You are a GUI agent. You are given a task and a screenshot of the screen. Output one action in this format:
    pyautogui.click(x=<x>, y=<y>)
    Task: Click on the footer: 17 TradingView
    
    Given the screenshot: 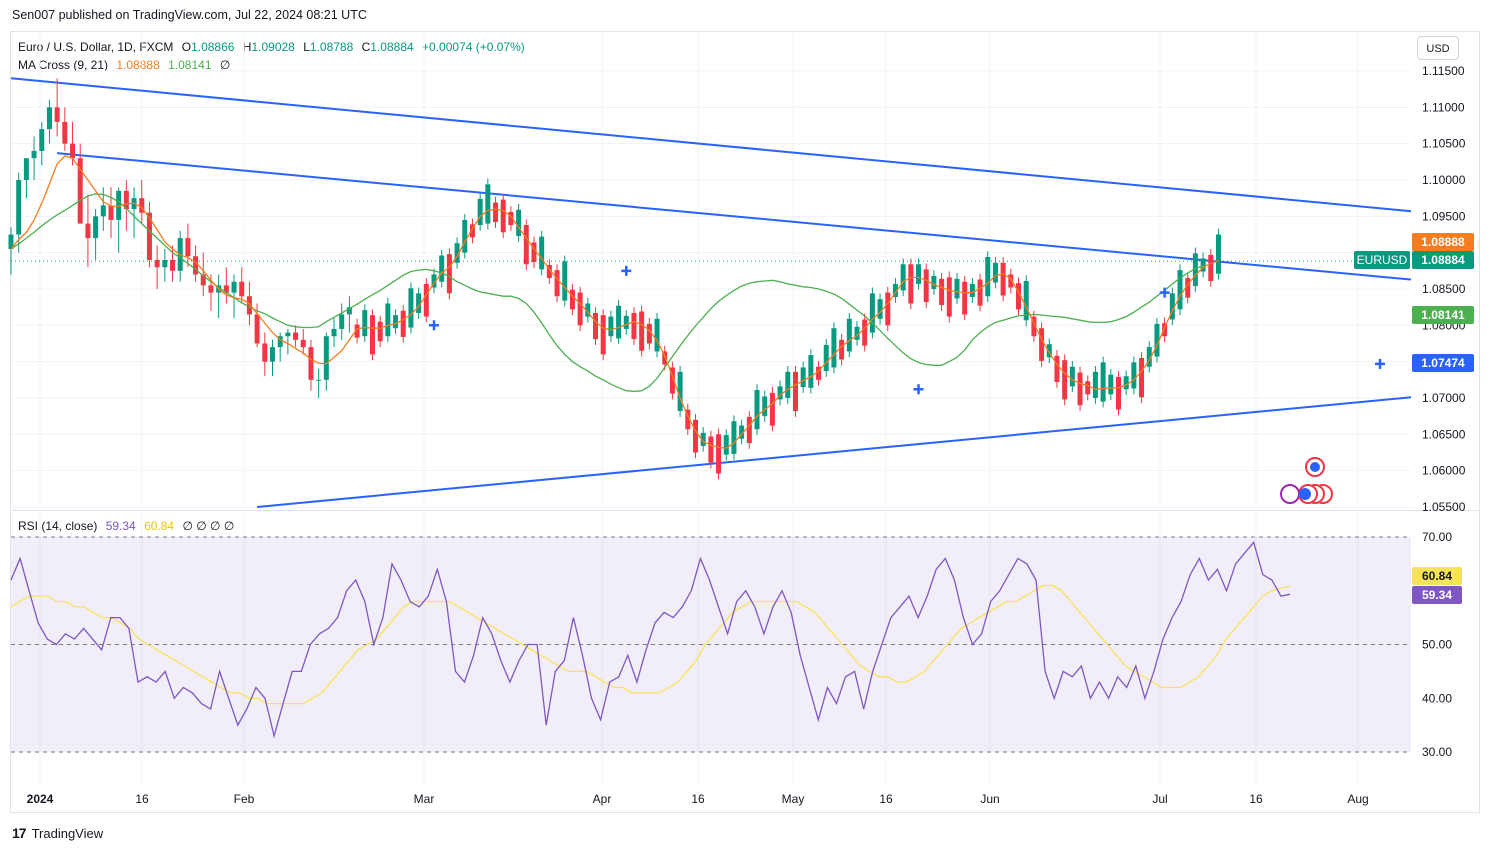 What is the action you would take?
    pyautogui.click(x=57, y=833)
    